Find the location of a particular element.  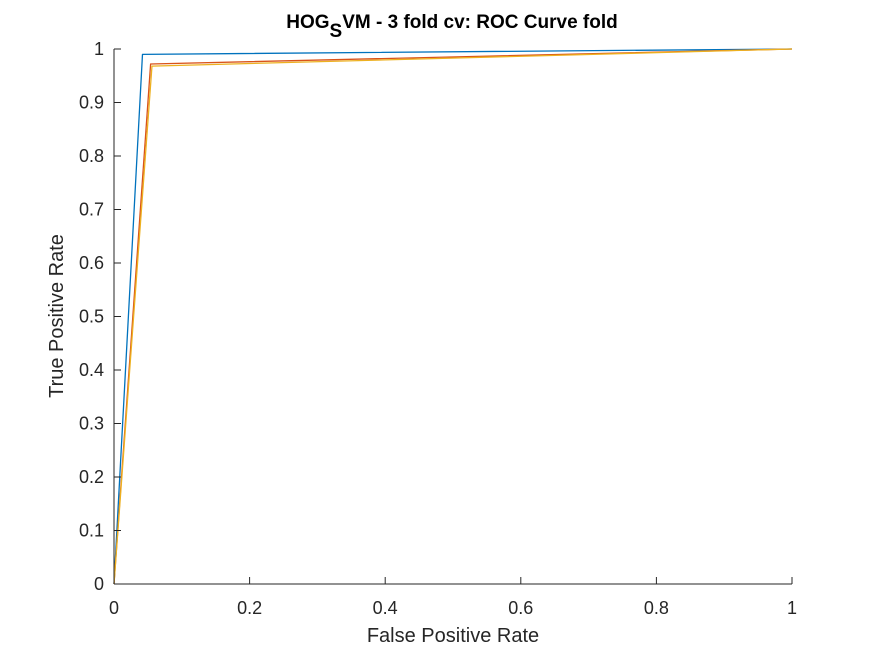

y-tick-label: 0.6 is located at coordinates (91, 263).